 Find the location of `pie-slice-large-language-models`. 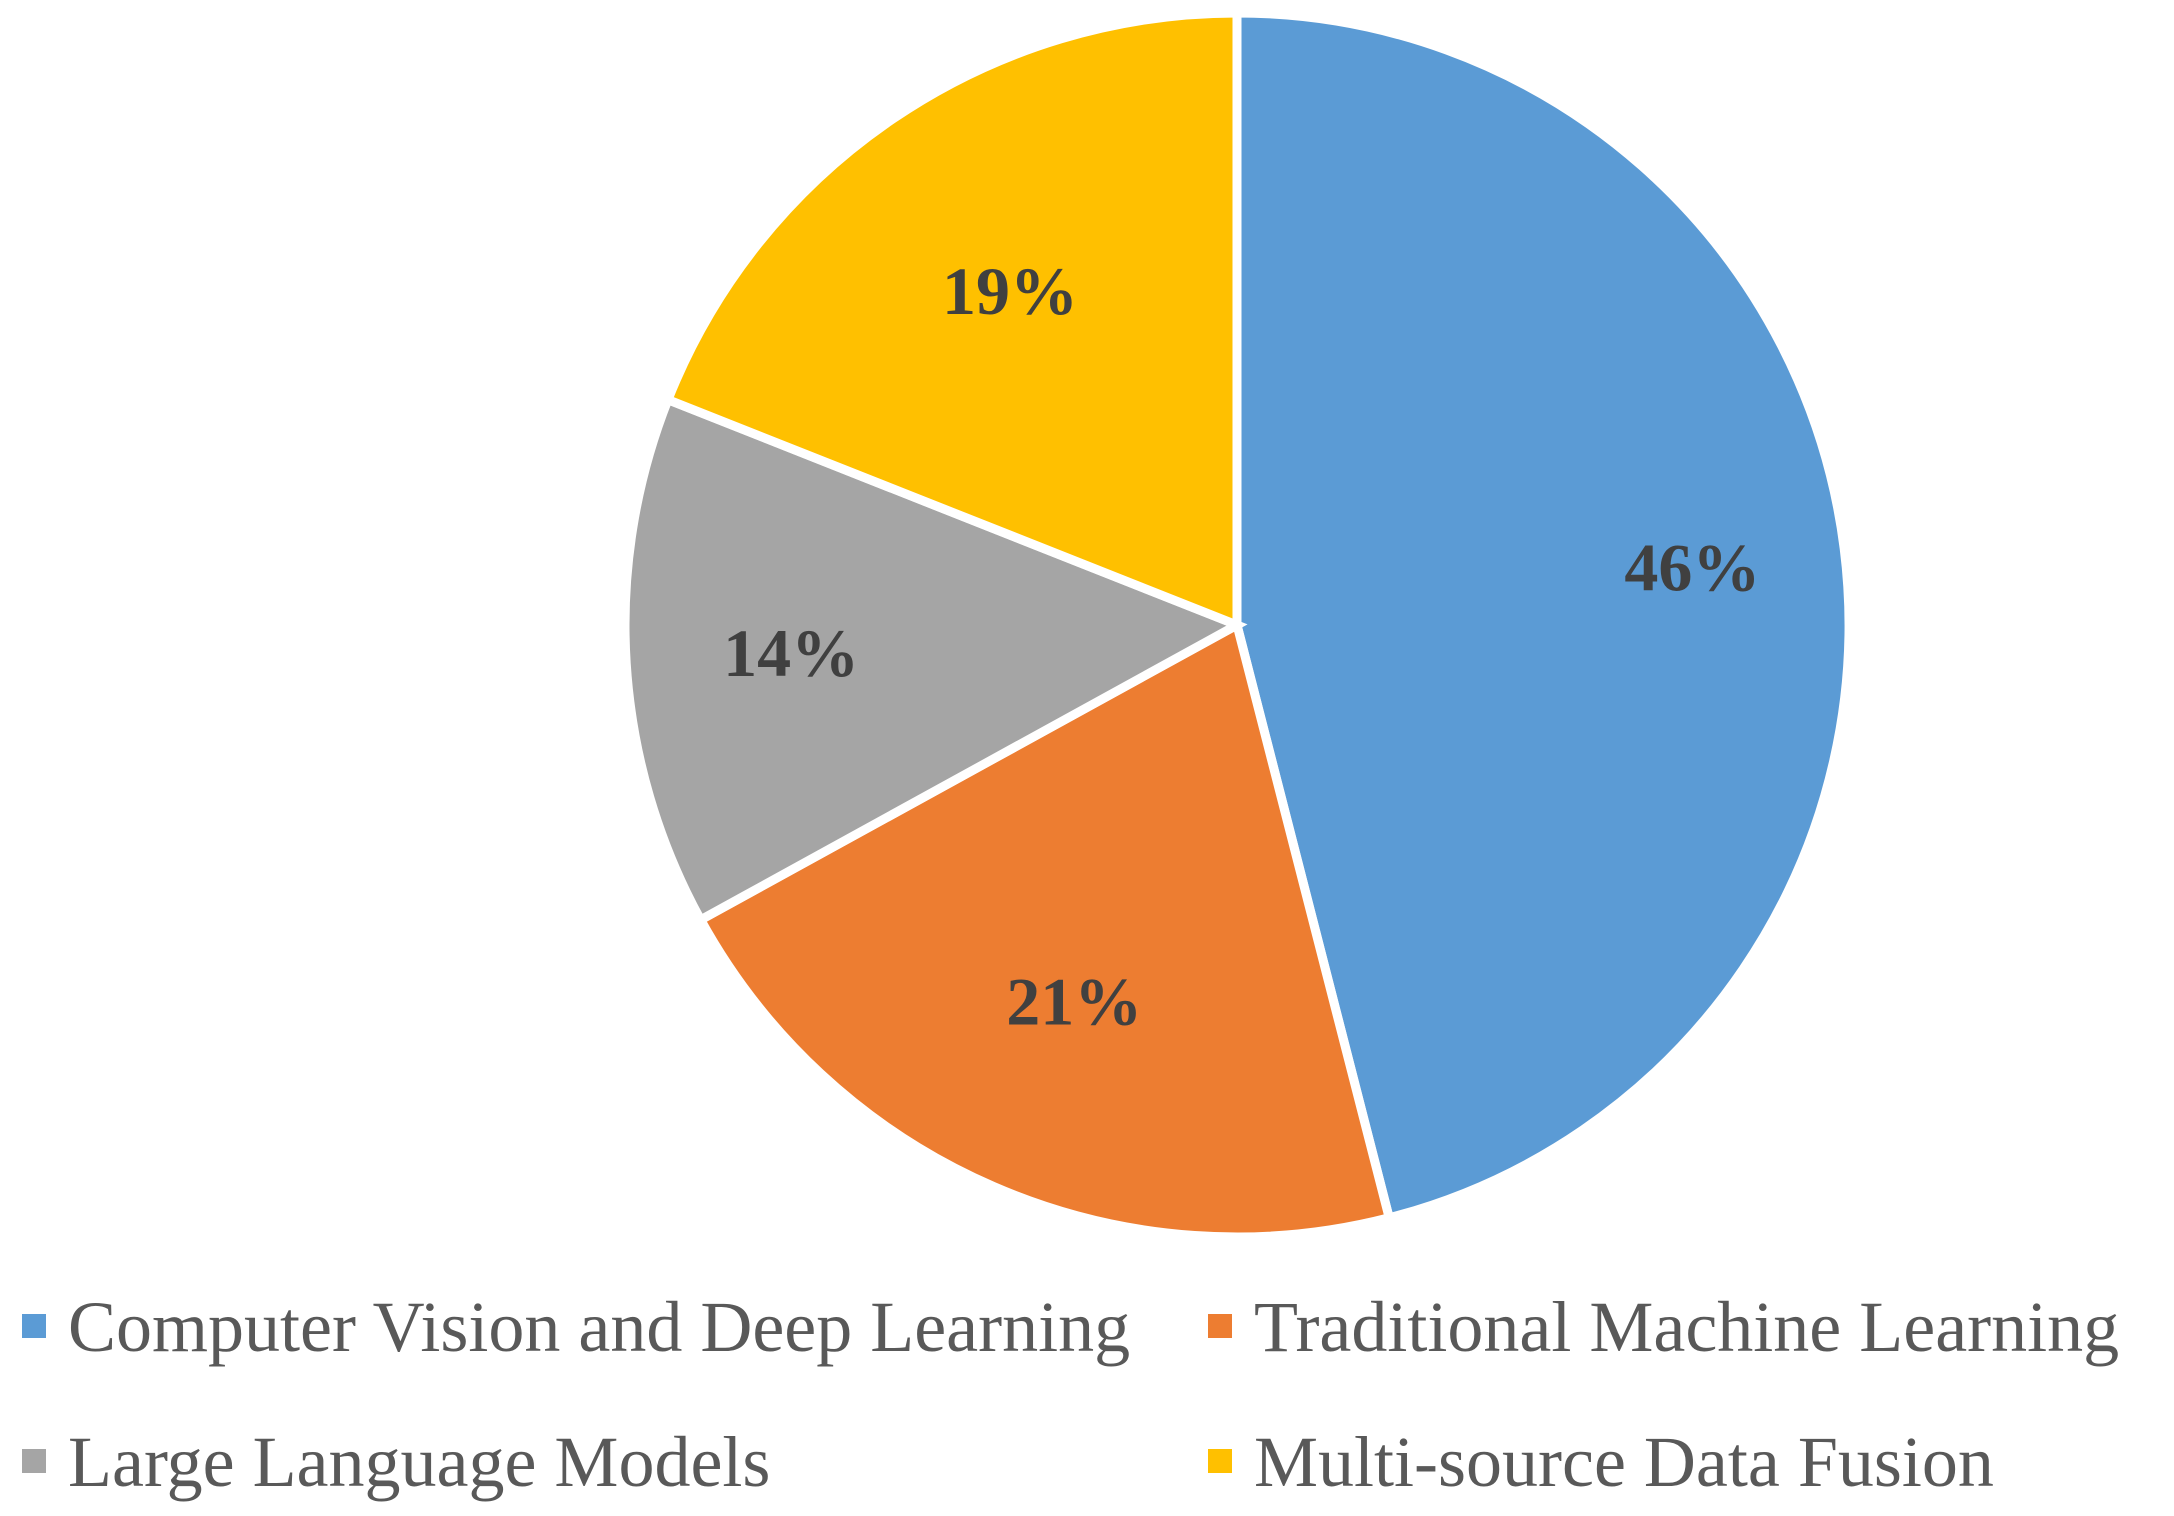

pie-slice-large-language-models is located at coordinates (934, 659).